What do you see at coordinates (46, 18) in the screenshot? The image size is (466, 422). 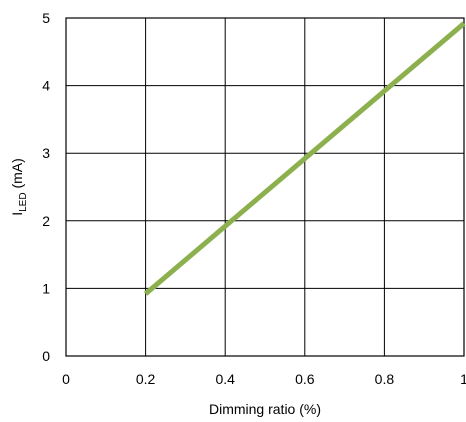 I see `y-tick-label: 5` at bounding box center [46, 18].